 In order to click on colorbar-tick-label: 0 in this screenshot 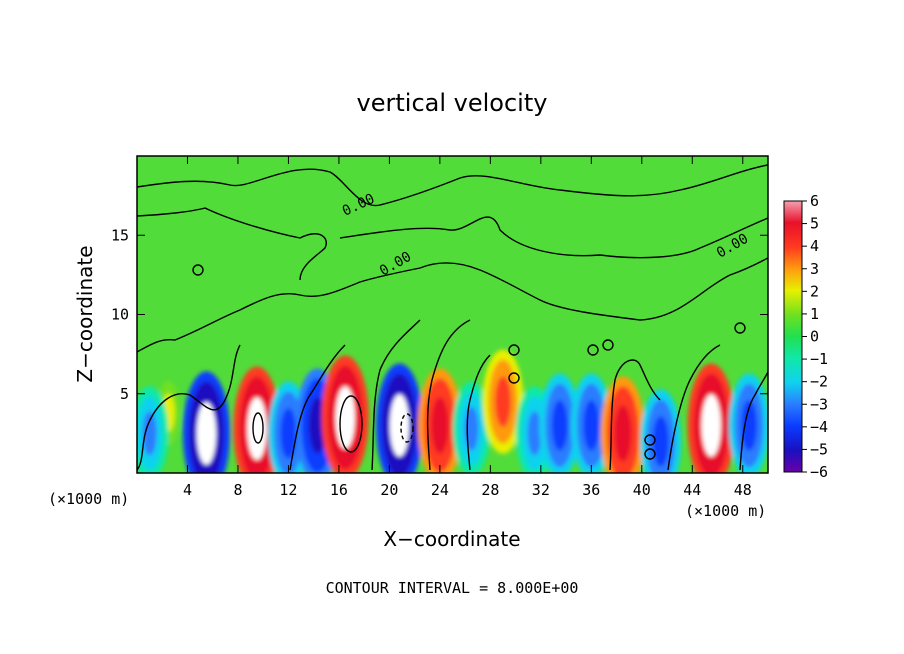, I will do `click(814, 337)`.